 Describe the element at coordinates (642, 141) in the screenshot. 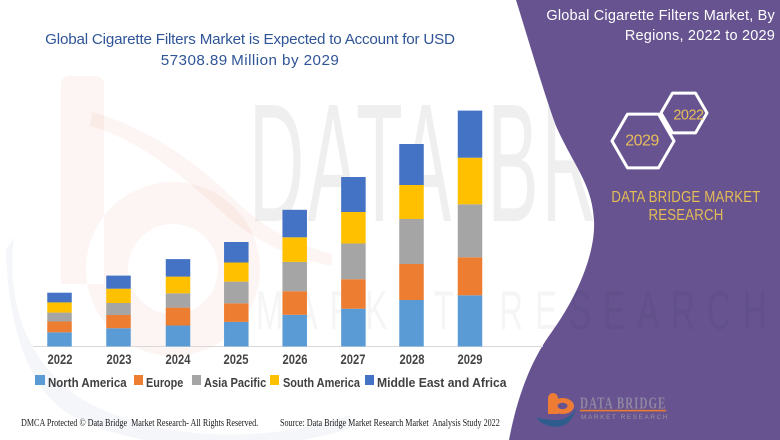

I see `svg-text: 2029` at that location.